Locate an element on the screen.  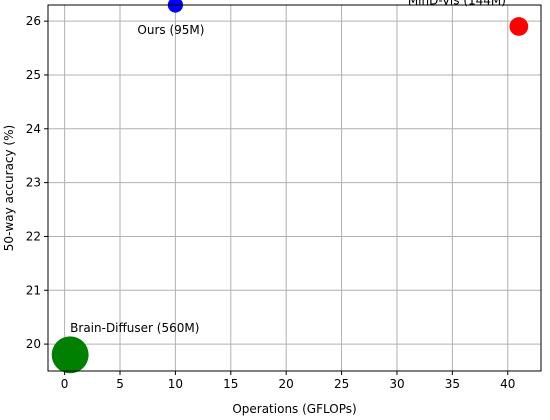
y-tick-label: 20 is located at coordinates (33, 344).